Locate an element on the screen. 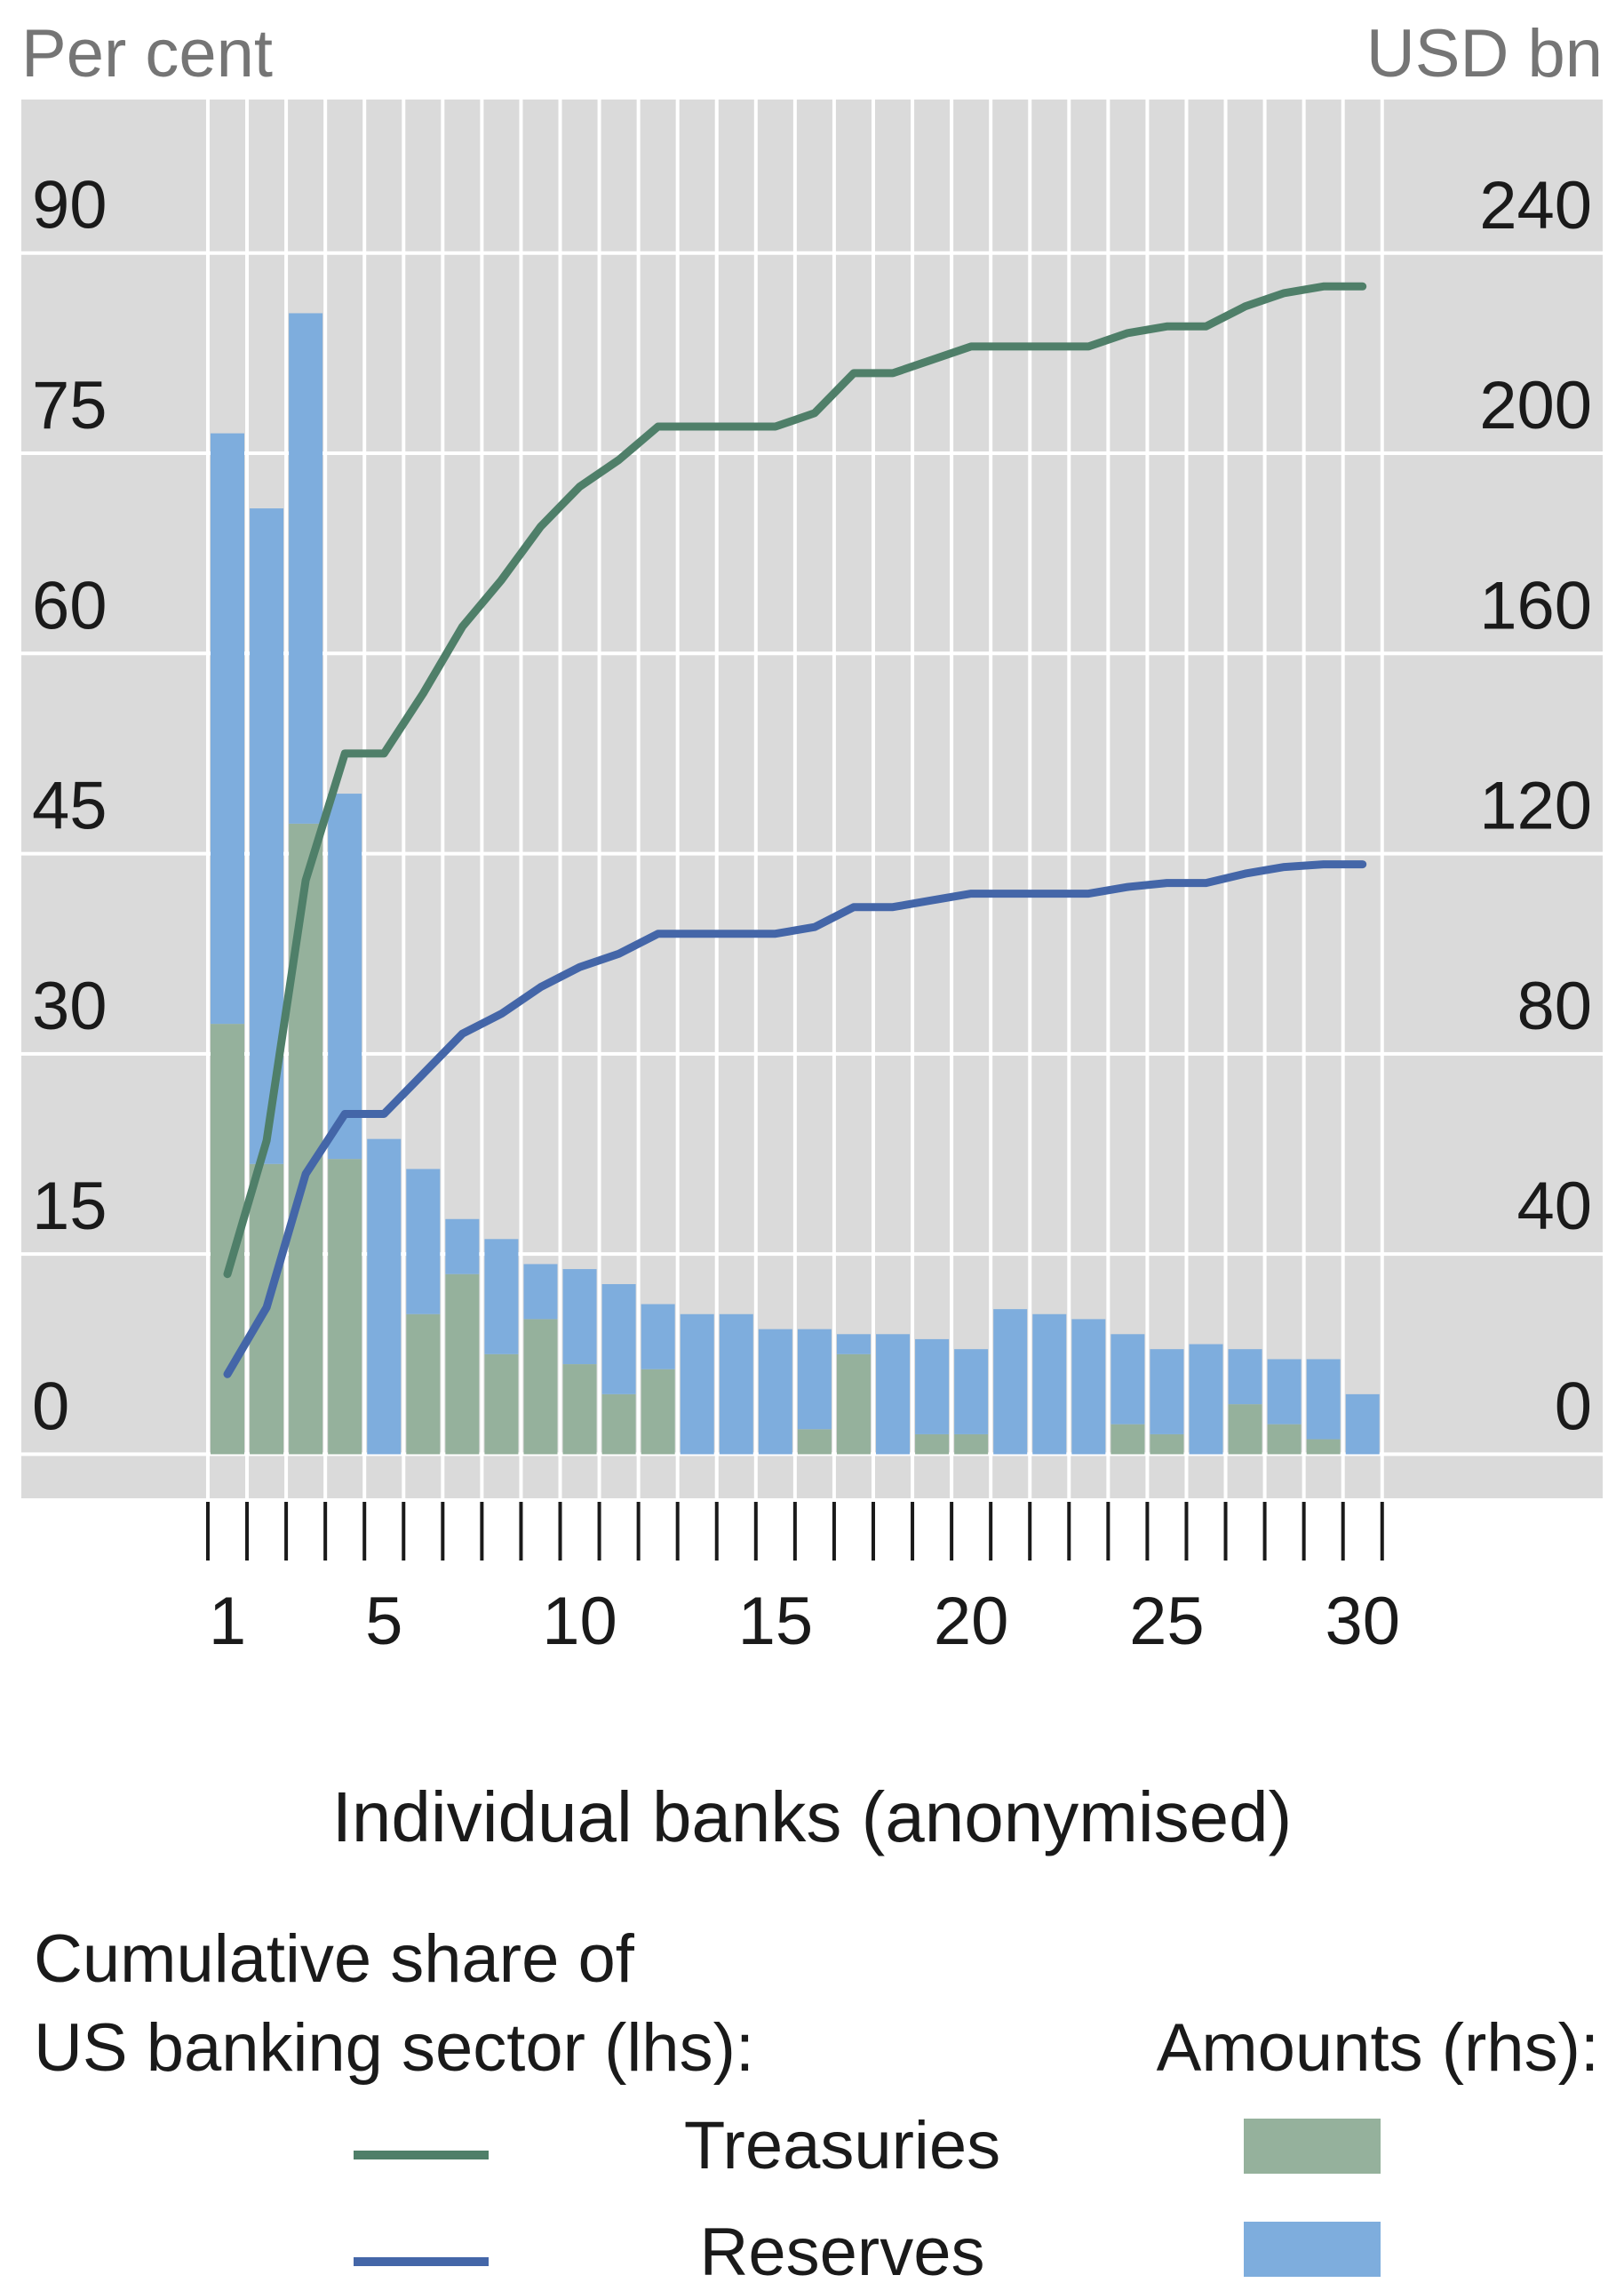 This screenshot has height=2291, width=1624. left-axis-title: Per cent is located at coordinates (147, 54).